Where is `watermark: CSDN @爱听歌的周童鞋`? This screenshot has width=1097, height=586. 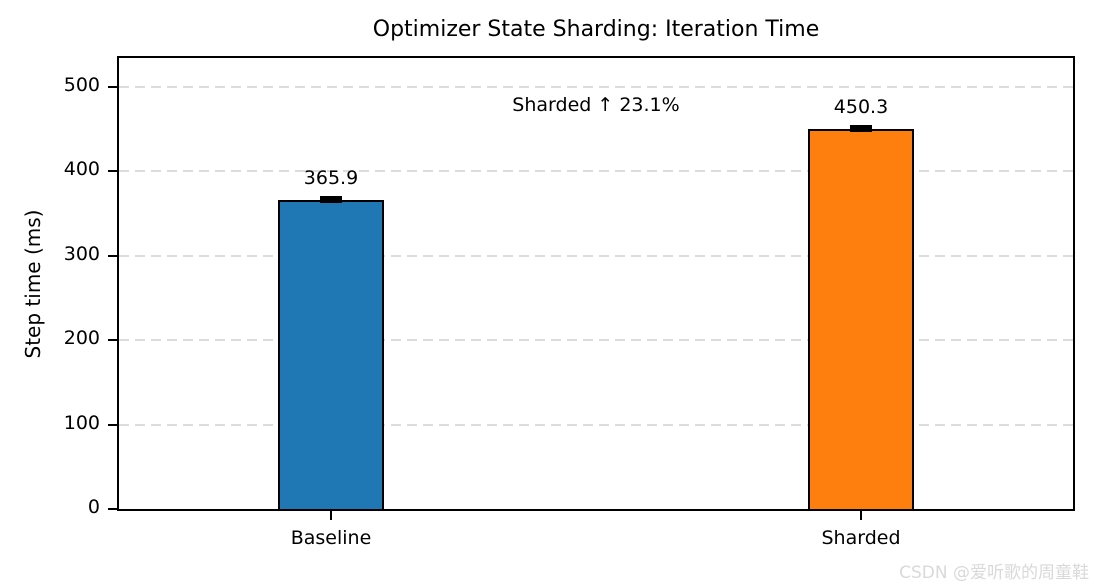 watermark: CSDN @爱听歌的周童鞋 is located at coordinates (994, 573).